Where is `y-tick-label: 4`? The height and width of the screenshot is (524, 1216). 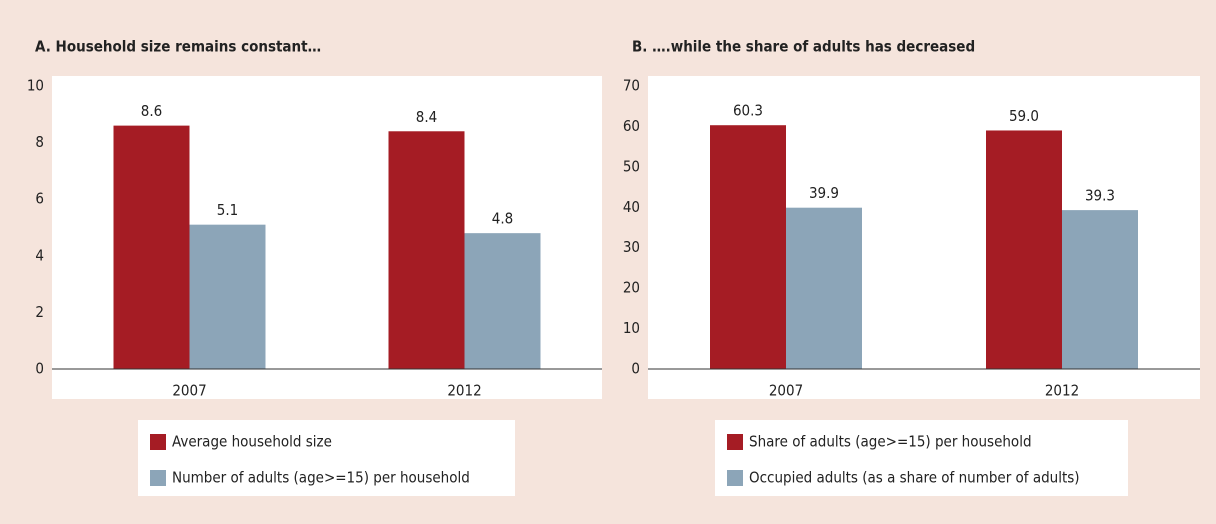 y-tick-label: 4 is located at coordinates (39, 255).